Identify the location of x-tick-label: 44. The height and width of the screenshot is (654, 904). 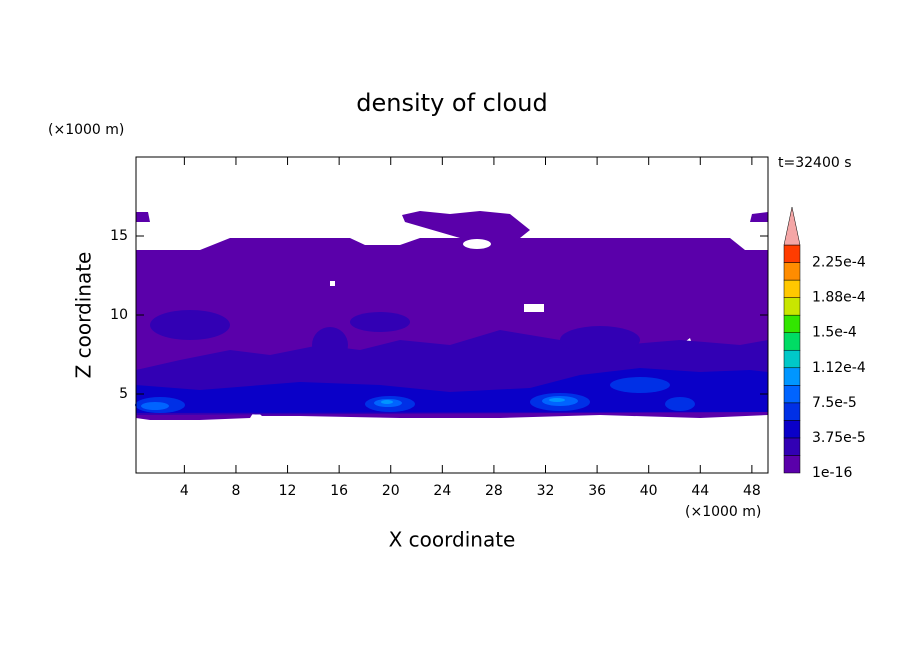
(700, 491).